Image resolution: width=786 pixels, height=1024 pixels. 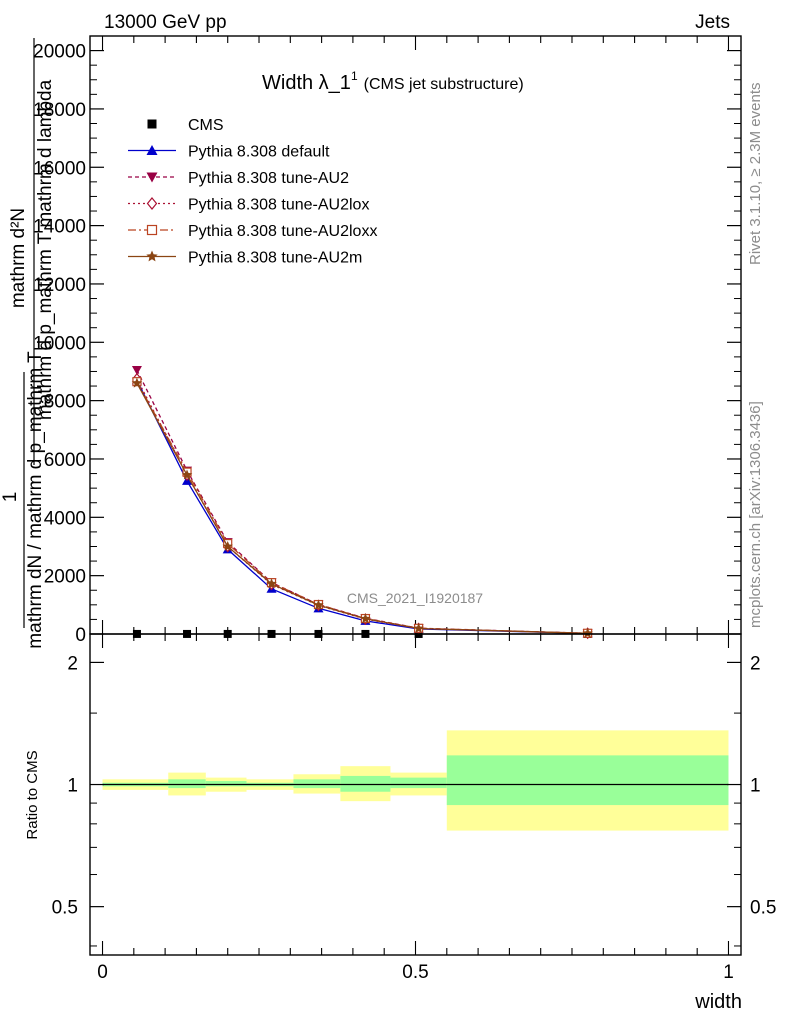 I want to click on main-y-tick-label: 20000, so click(x=59, y=52).